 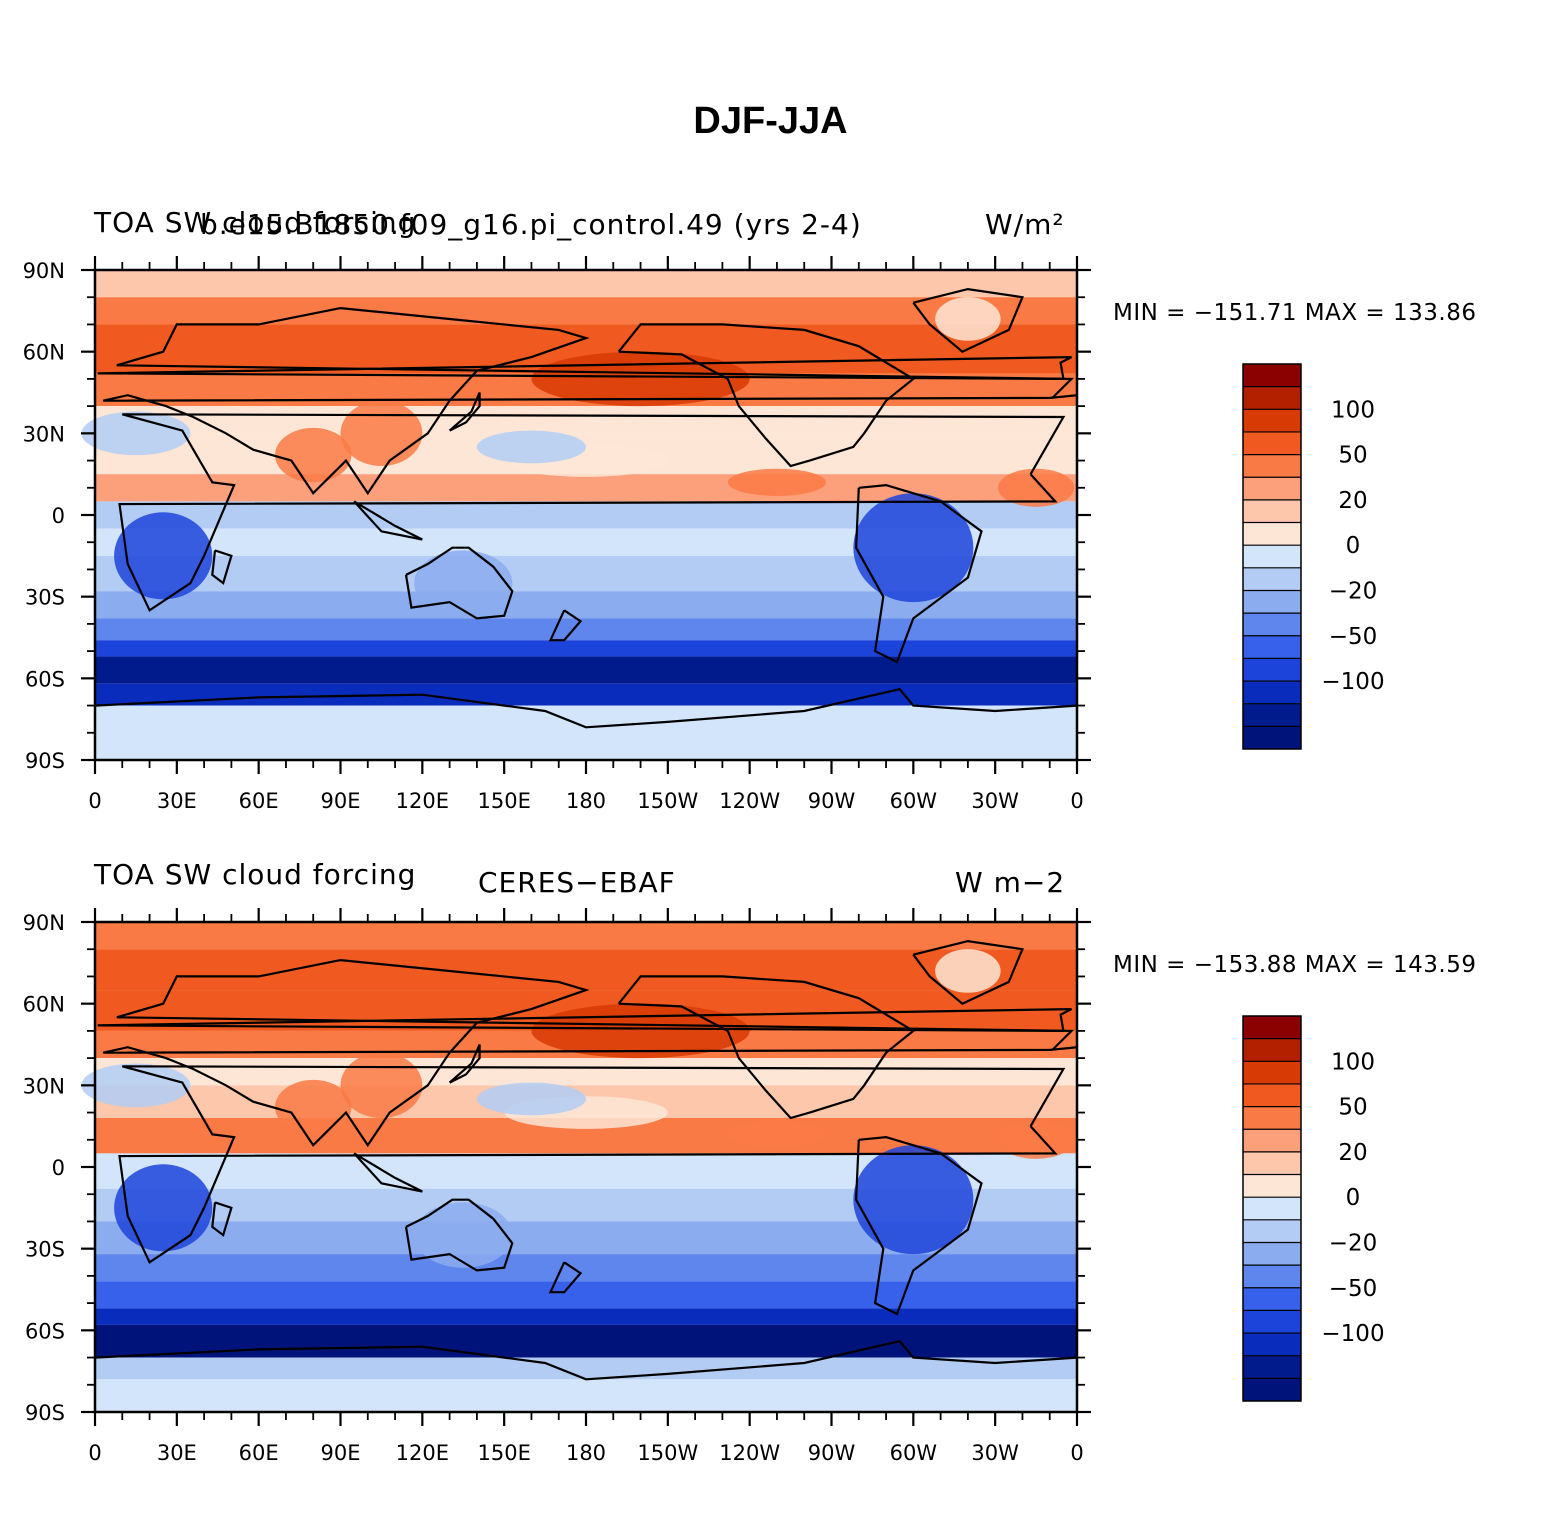 What do you see at coordinates (1352, 456) in the screenshot?
I see `colorbar-label: 50` at bounding box center [1352, 456].